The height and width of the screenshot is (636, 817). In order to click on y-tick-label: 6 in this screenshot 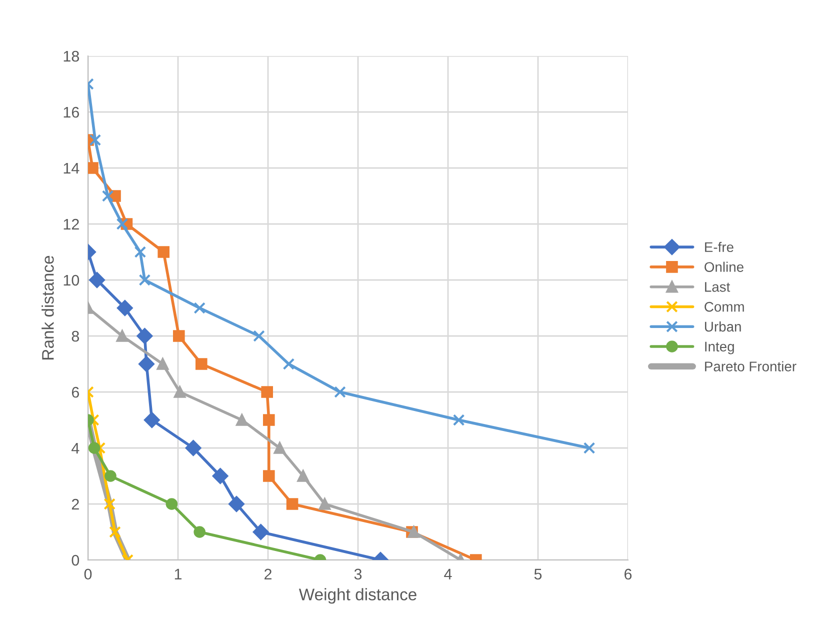, I will do `click(75, 392)`.